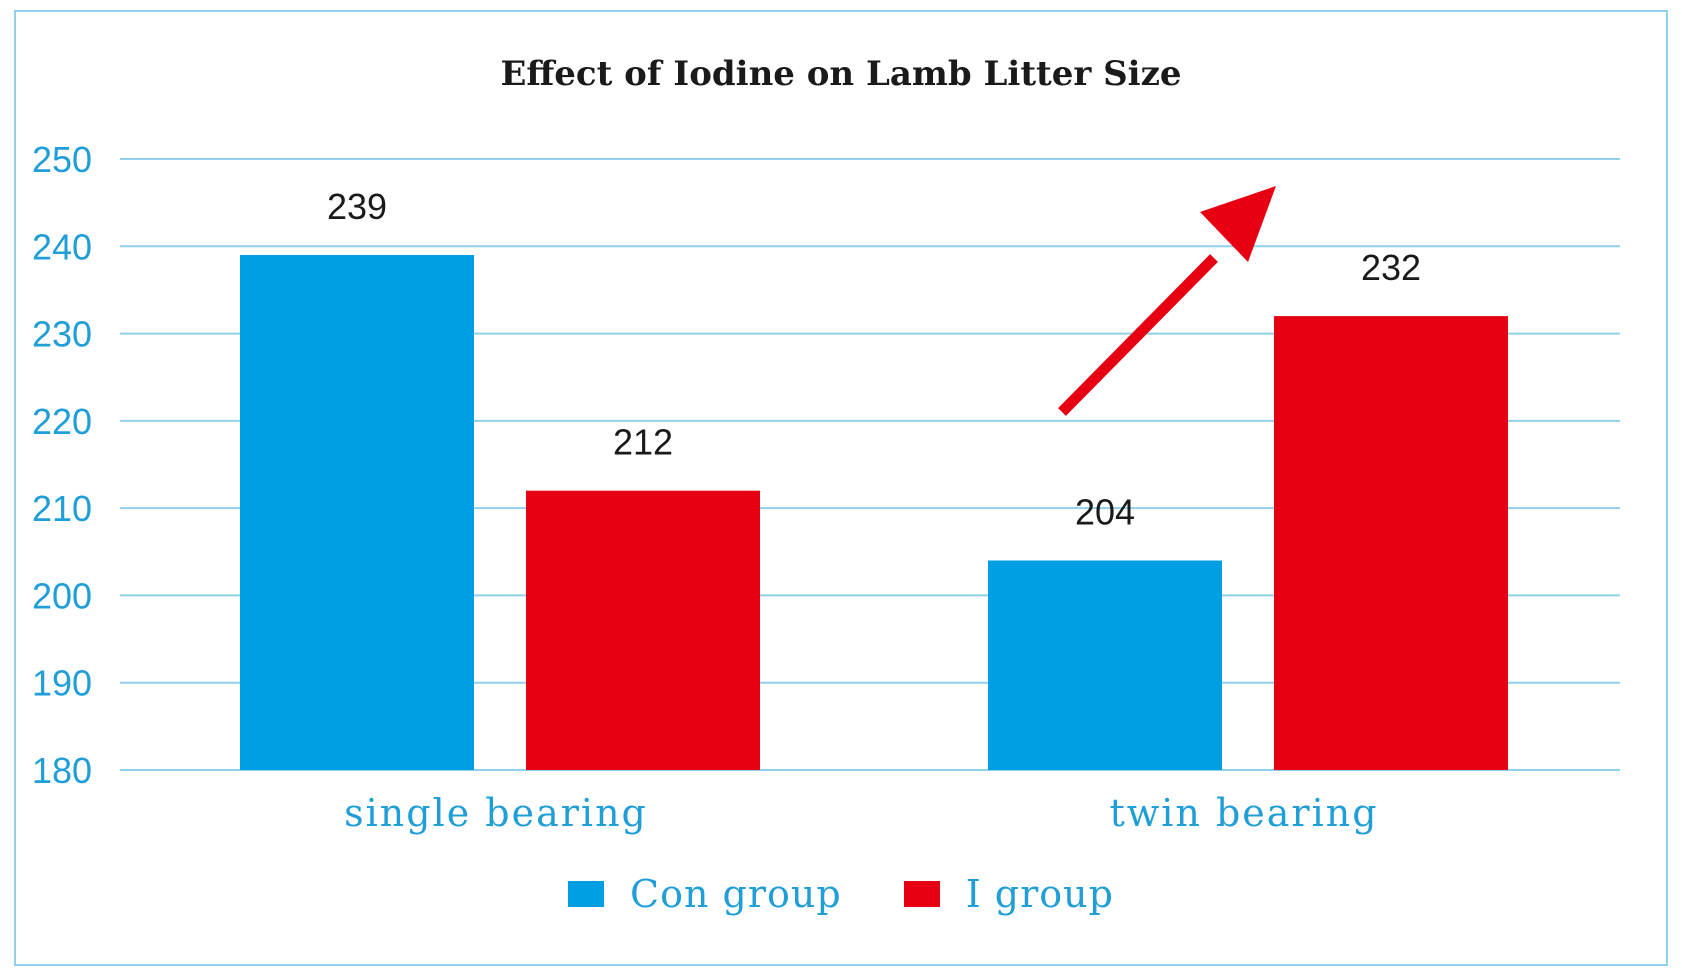  I want to click on x-category-label: twin bearing, so click(1243, 813).